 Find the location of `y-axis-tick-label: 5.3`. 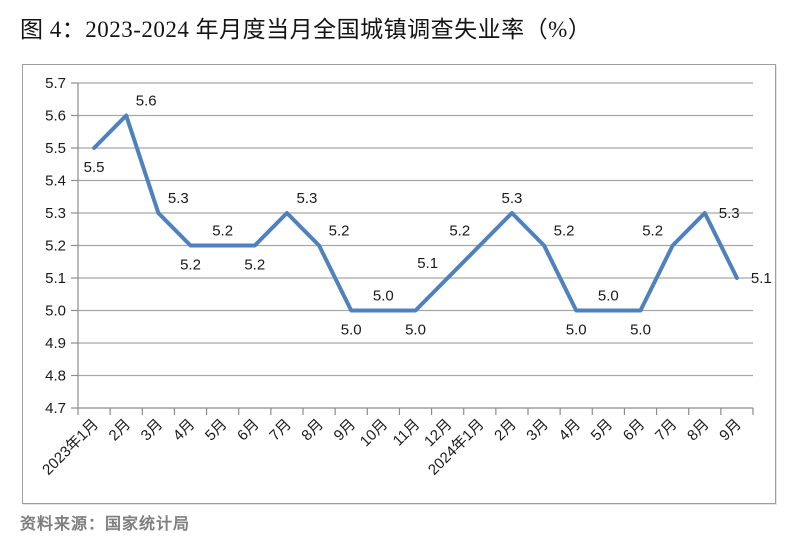

y-axis-tick-label: 5.3 is located at coordinates (55, 213).